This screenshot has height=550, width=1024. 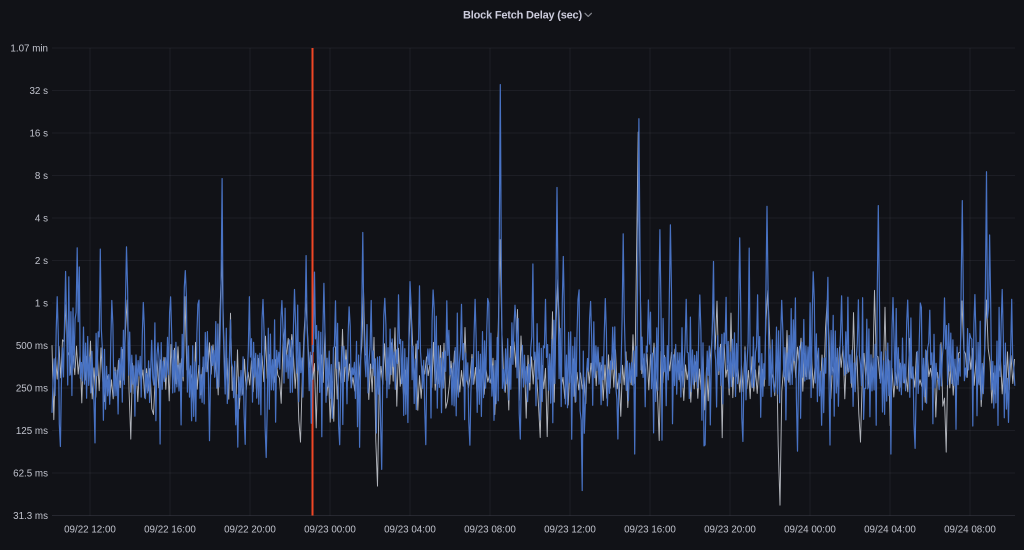 What do you see at coordinates (41, 176) in the screenshot?
I see `svg-text: 8 s` at bounding box center [41, 176].